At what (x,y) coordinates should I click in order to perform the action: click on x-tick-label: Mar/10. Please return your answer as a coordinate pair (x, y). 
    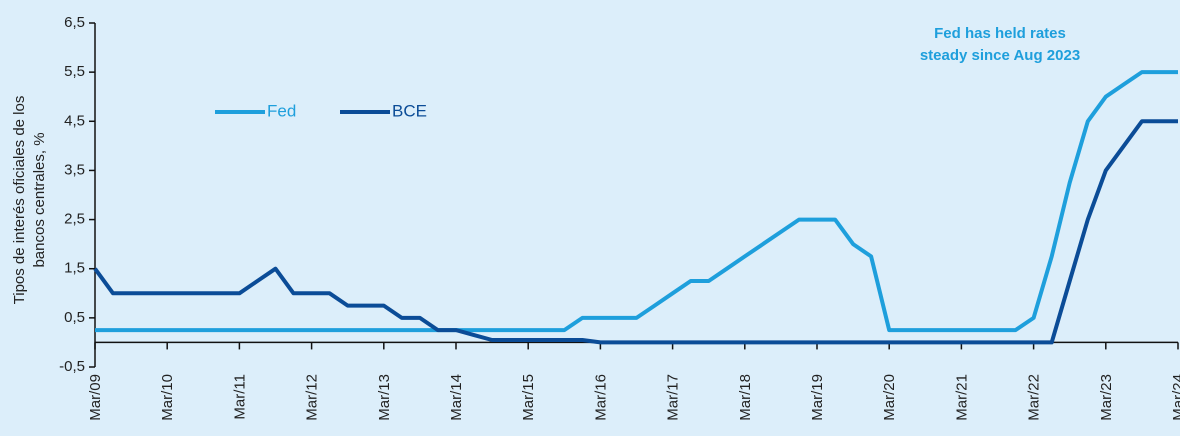
    Looking at the image, I should click on (167, 397).